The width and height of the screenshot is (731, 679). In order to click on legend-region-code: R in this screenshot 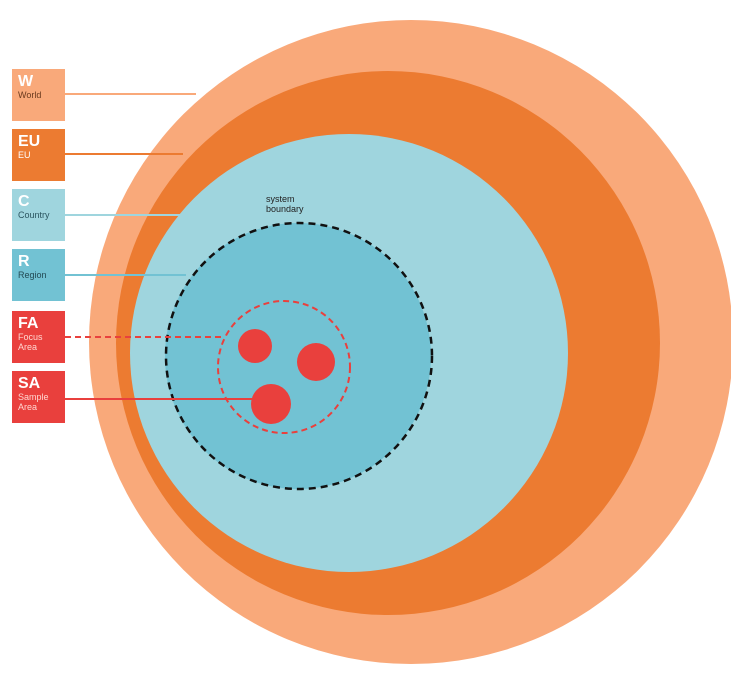, I will do `click(24, 261)`.